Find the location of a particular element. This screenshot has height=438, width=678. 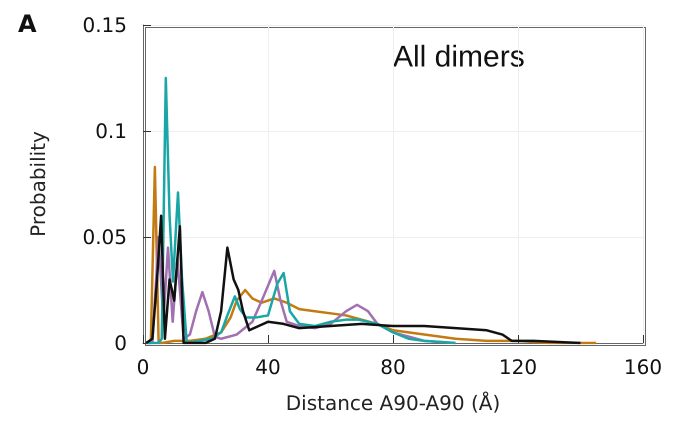

annotation: All dimers is located at coordinates (459, 57).